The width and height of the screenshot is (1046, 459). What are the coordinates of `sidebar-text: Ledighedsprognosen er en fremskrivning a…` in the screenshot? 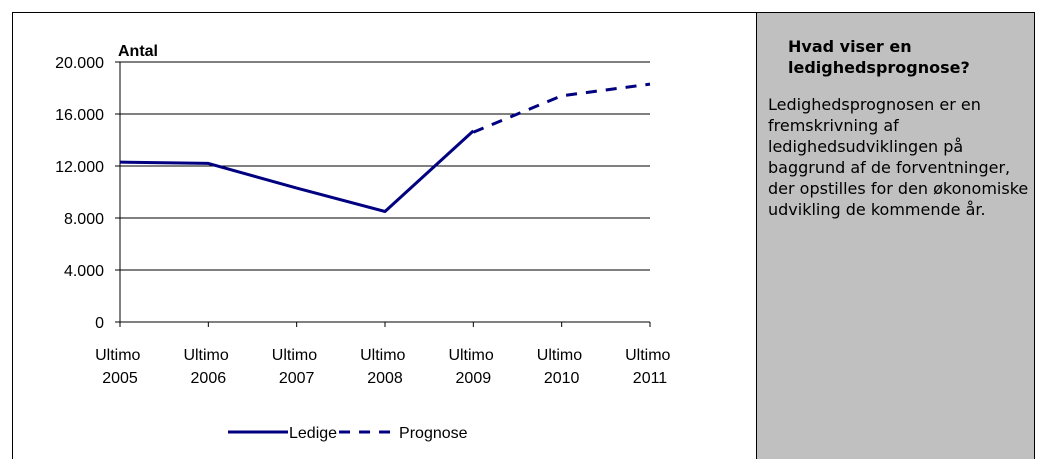 It's located at (898, 157).